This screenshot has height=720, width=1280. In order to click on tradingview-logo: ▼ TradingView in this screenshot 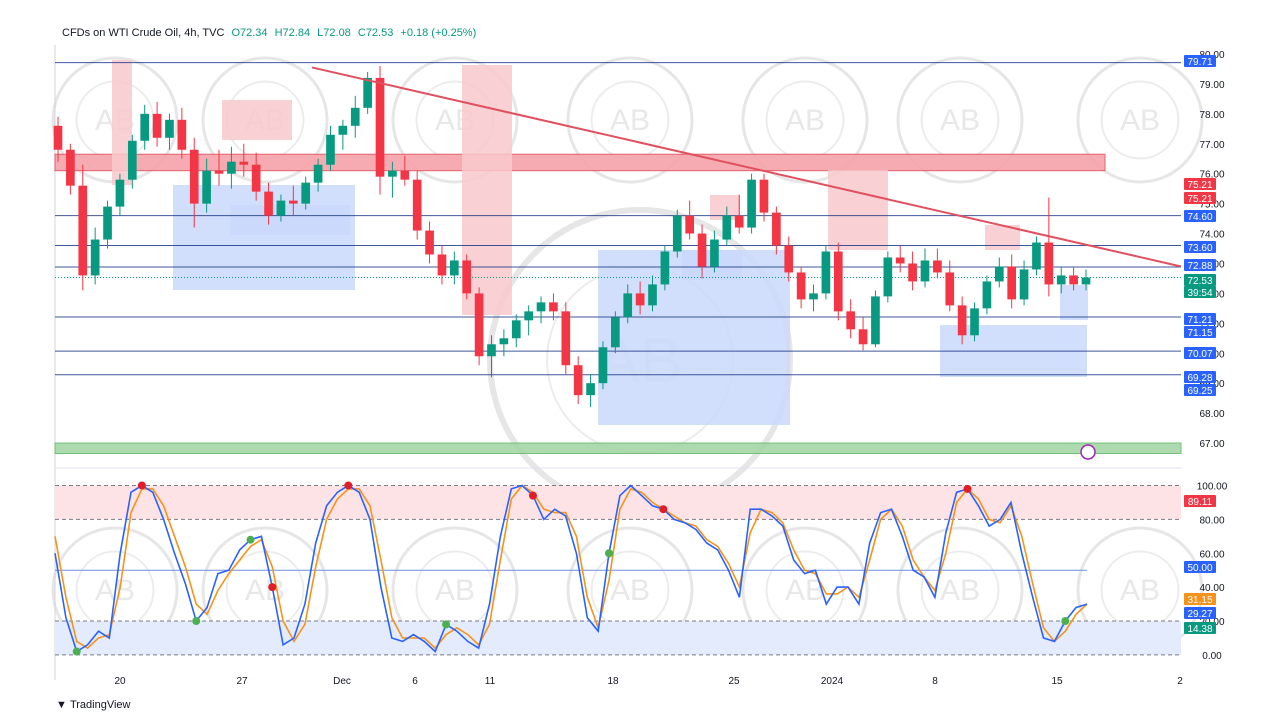, I will do `click(93, 705)`.